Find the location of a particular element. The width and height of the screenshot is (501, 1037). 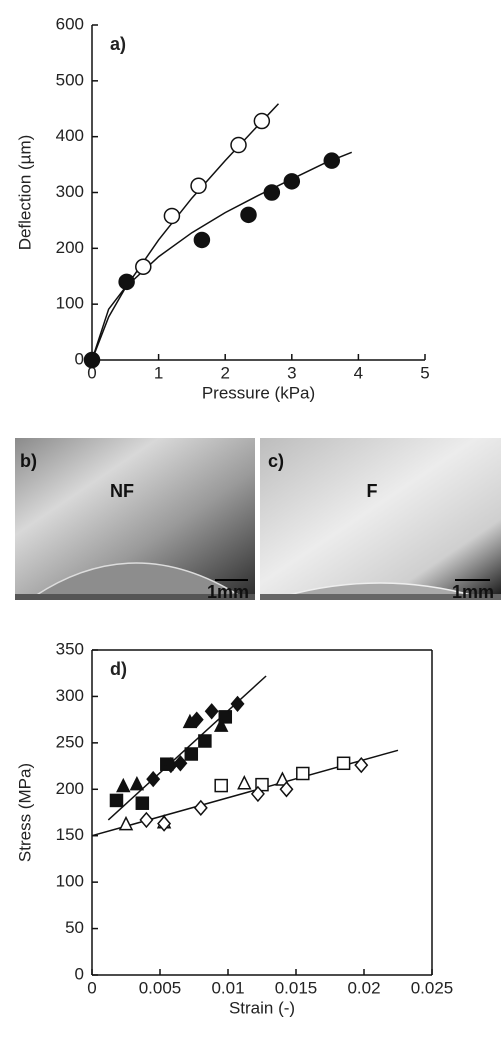

y-tick-label: 400 is located at coordinates (70, 135).